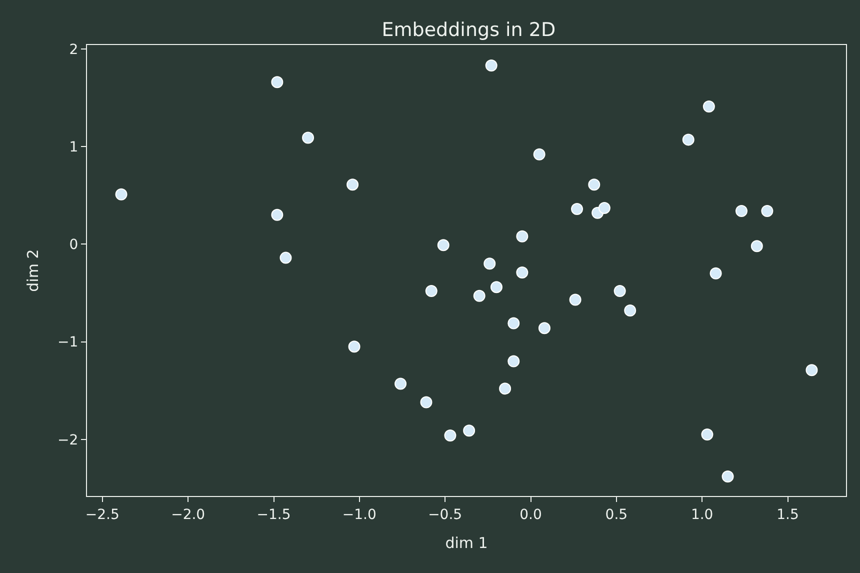  What do you see at coordinates (73, 147) in the screenshot?
I see `y-tick-label: 1` at bounding box center [73, 147].